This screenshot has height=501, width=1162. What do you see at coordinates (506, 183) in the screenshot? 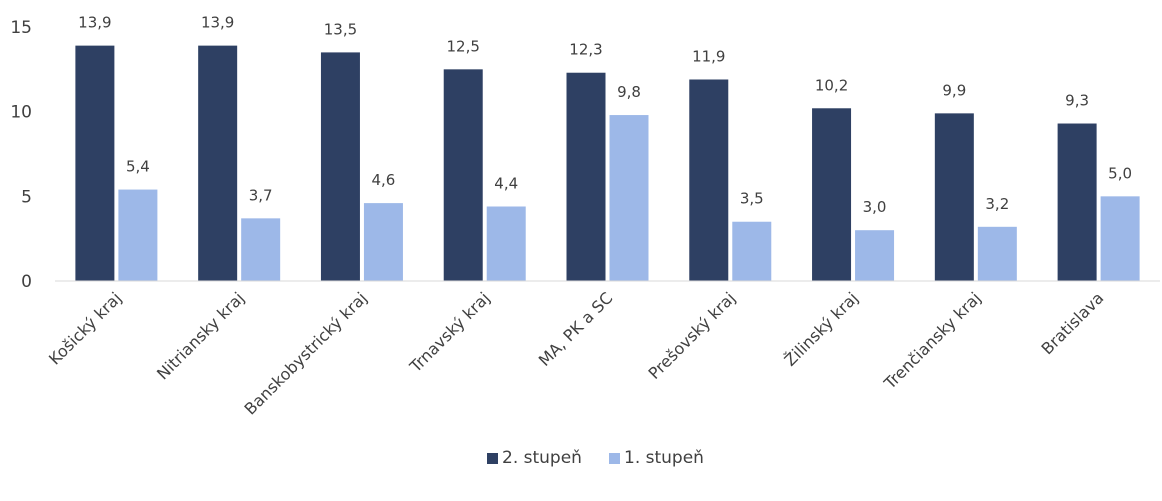
I see `data-label: 4,4` at bounding box center [506, 183].